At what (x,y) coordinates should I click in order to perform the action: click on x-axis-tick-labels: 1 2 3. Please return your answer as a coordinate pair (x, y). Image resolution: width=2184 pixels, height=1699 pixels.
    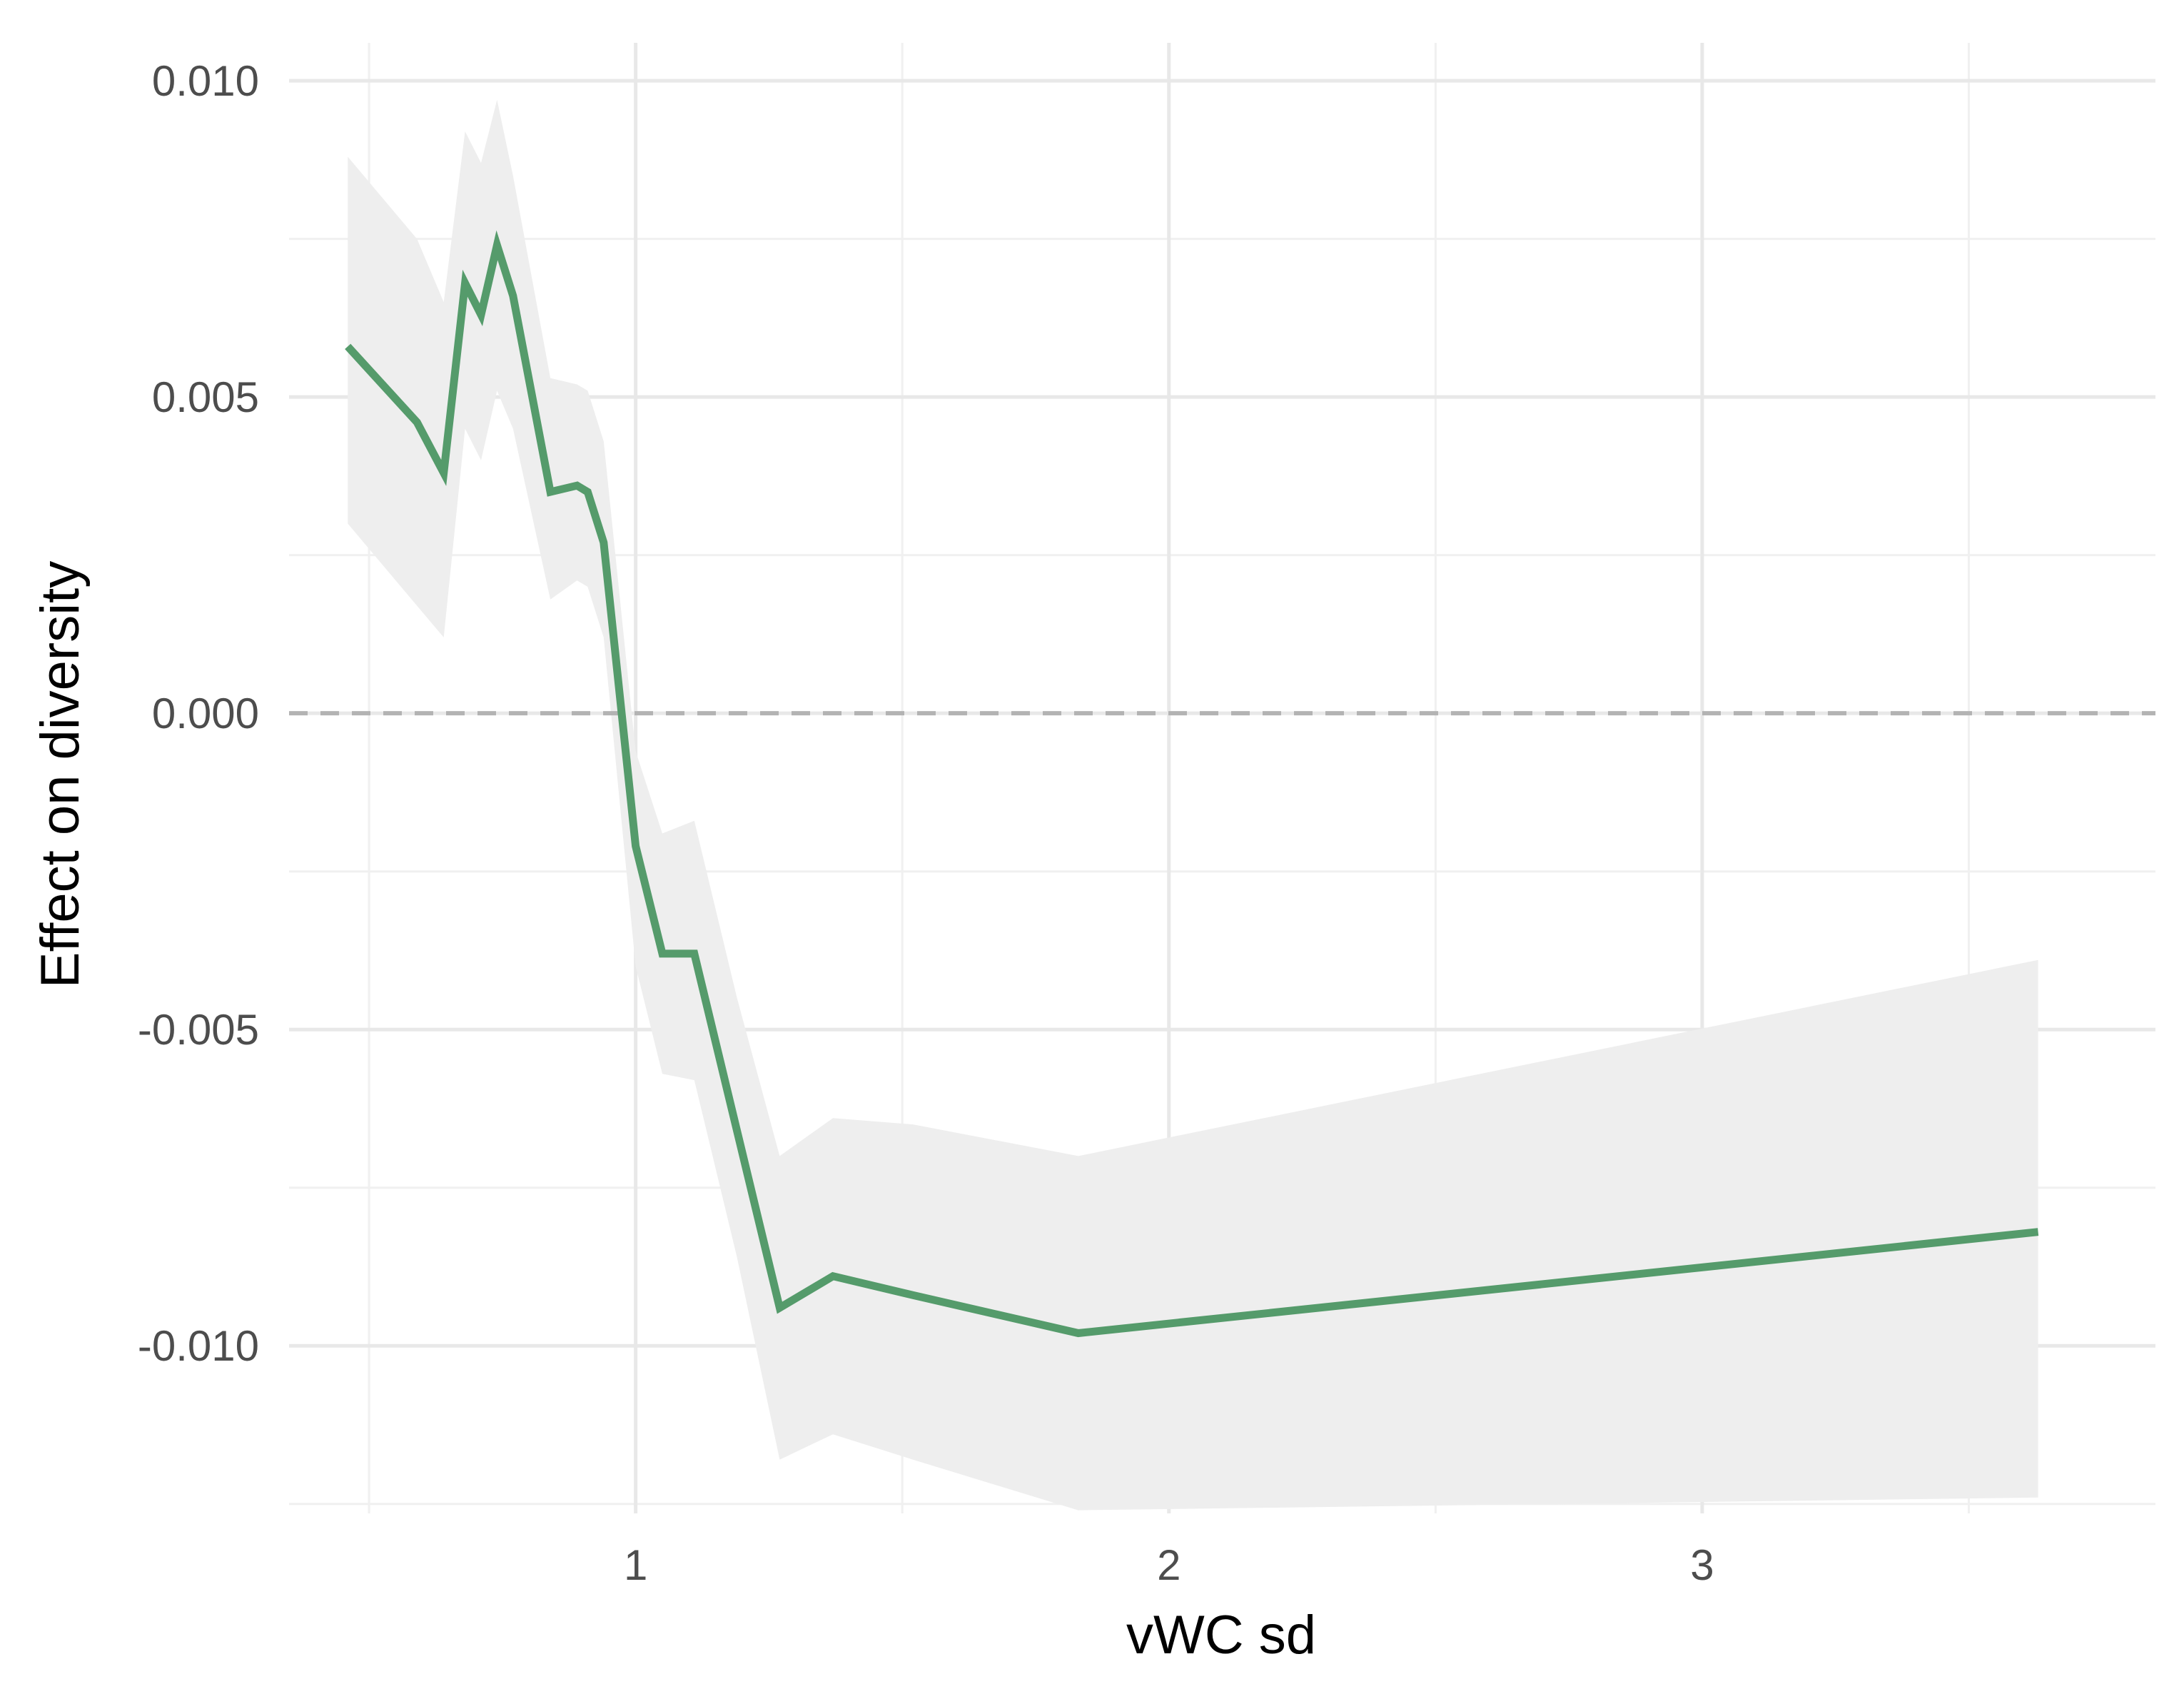
    Looking at the image, I should click on (1169, 1565).